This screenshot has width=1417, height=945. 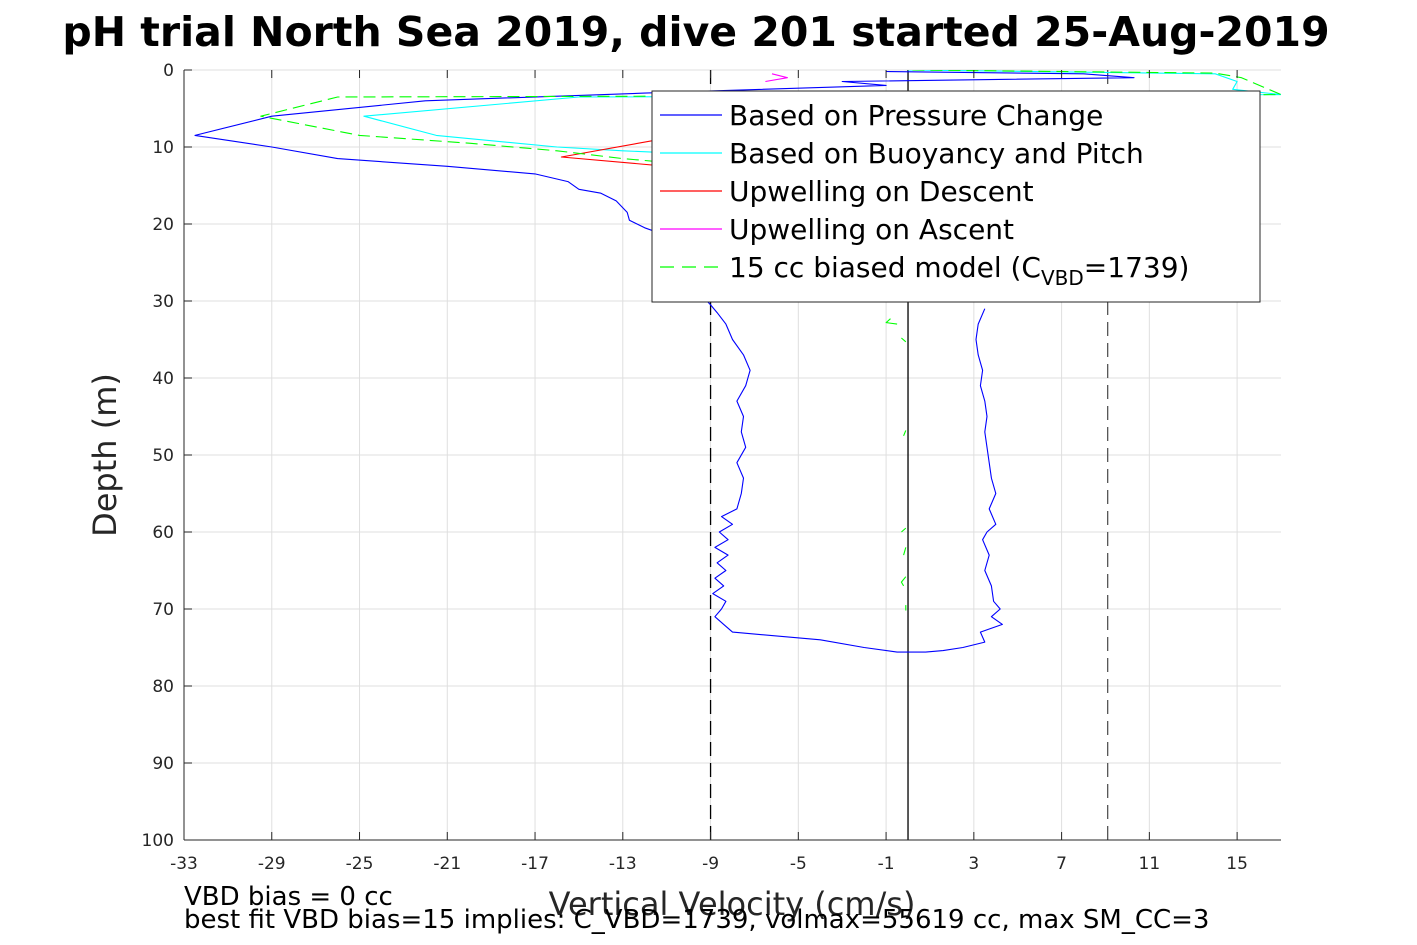 I want to click on legend-label-suffix: =1739), so click(x=1137, y=267).